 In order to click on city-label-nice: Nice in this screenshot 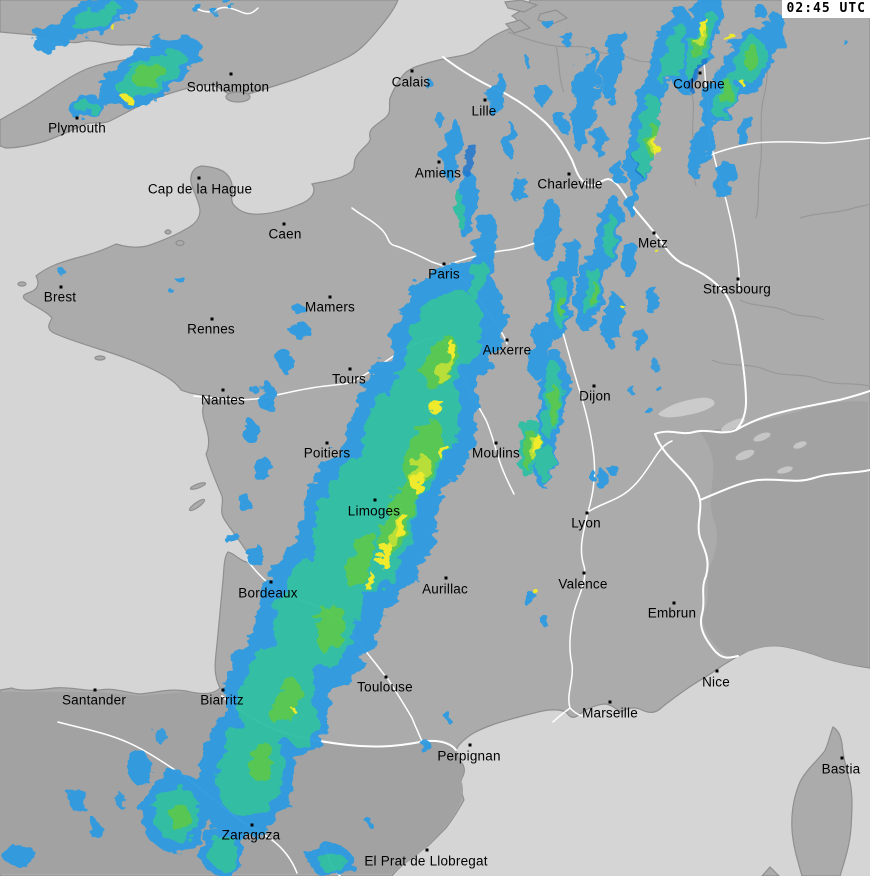, I will do `click(716, 682)`.